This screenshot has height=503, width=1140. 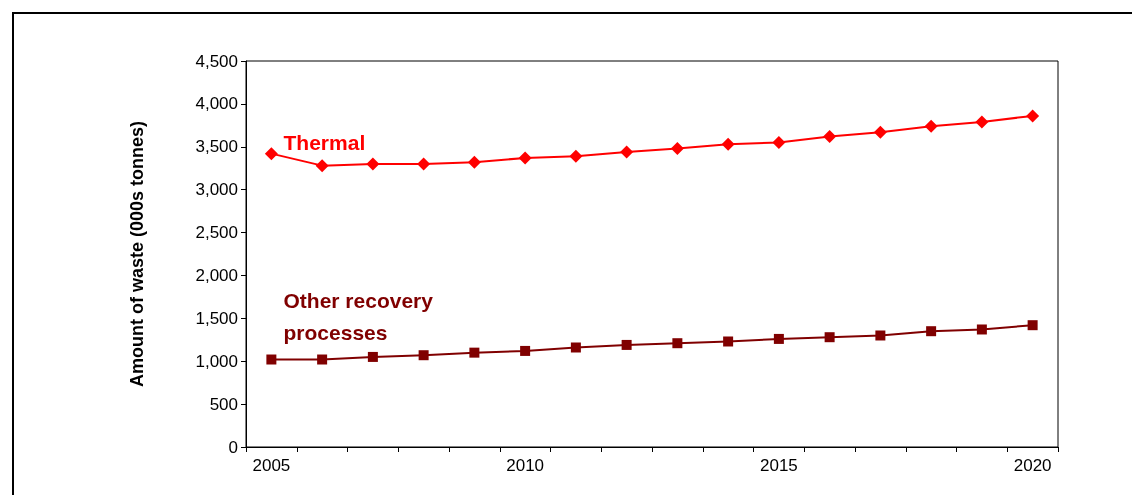 What do you see at coordinates (216, 233) in the screenshot?
I see `y-tick-label: 2,500` at bounding box center [216, 233].